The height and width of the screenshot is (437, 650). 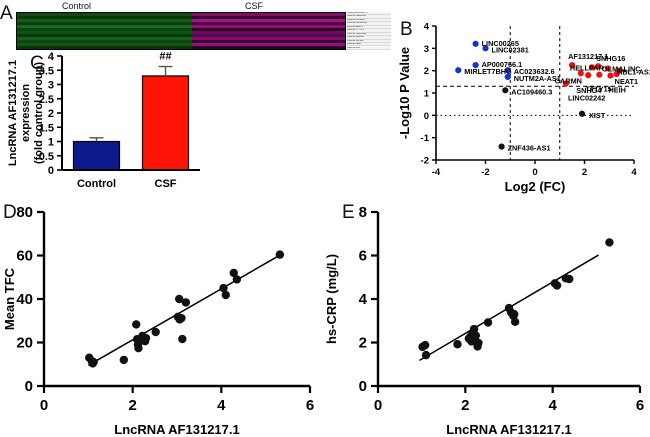 What do you see at coordinates (369, 48) in the screenshot?
I see `heatmap-row-label: LncRNA XIST` at bounding box center [369, 48].